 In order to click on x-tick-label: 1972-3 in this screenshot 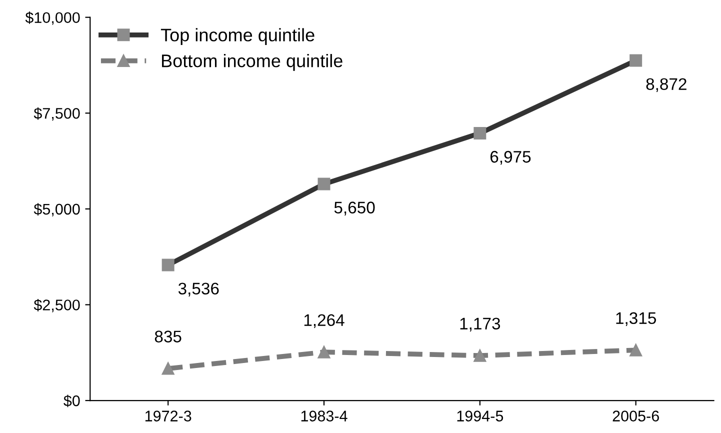, I will do `click(168, 416)`.